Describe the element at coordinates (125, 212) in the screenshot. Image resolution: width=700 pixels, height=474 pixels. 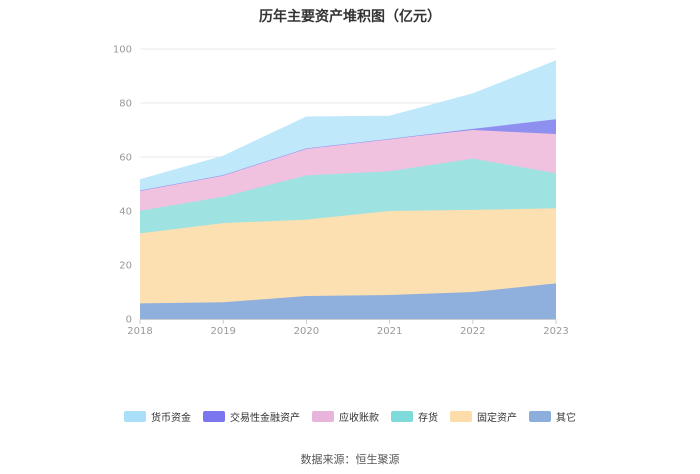
I see `y-tick-label: 40` at that location.